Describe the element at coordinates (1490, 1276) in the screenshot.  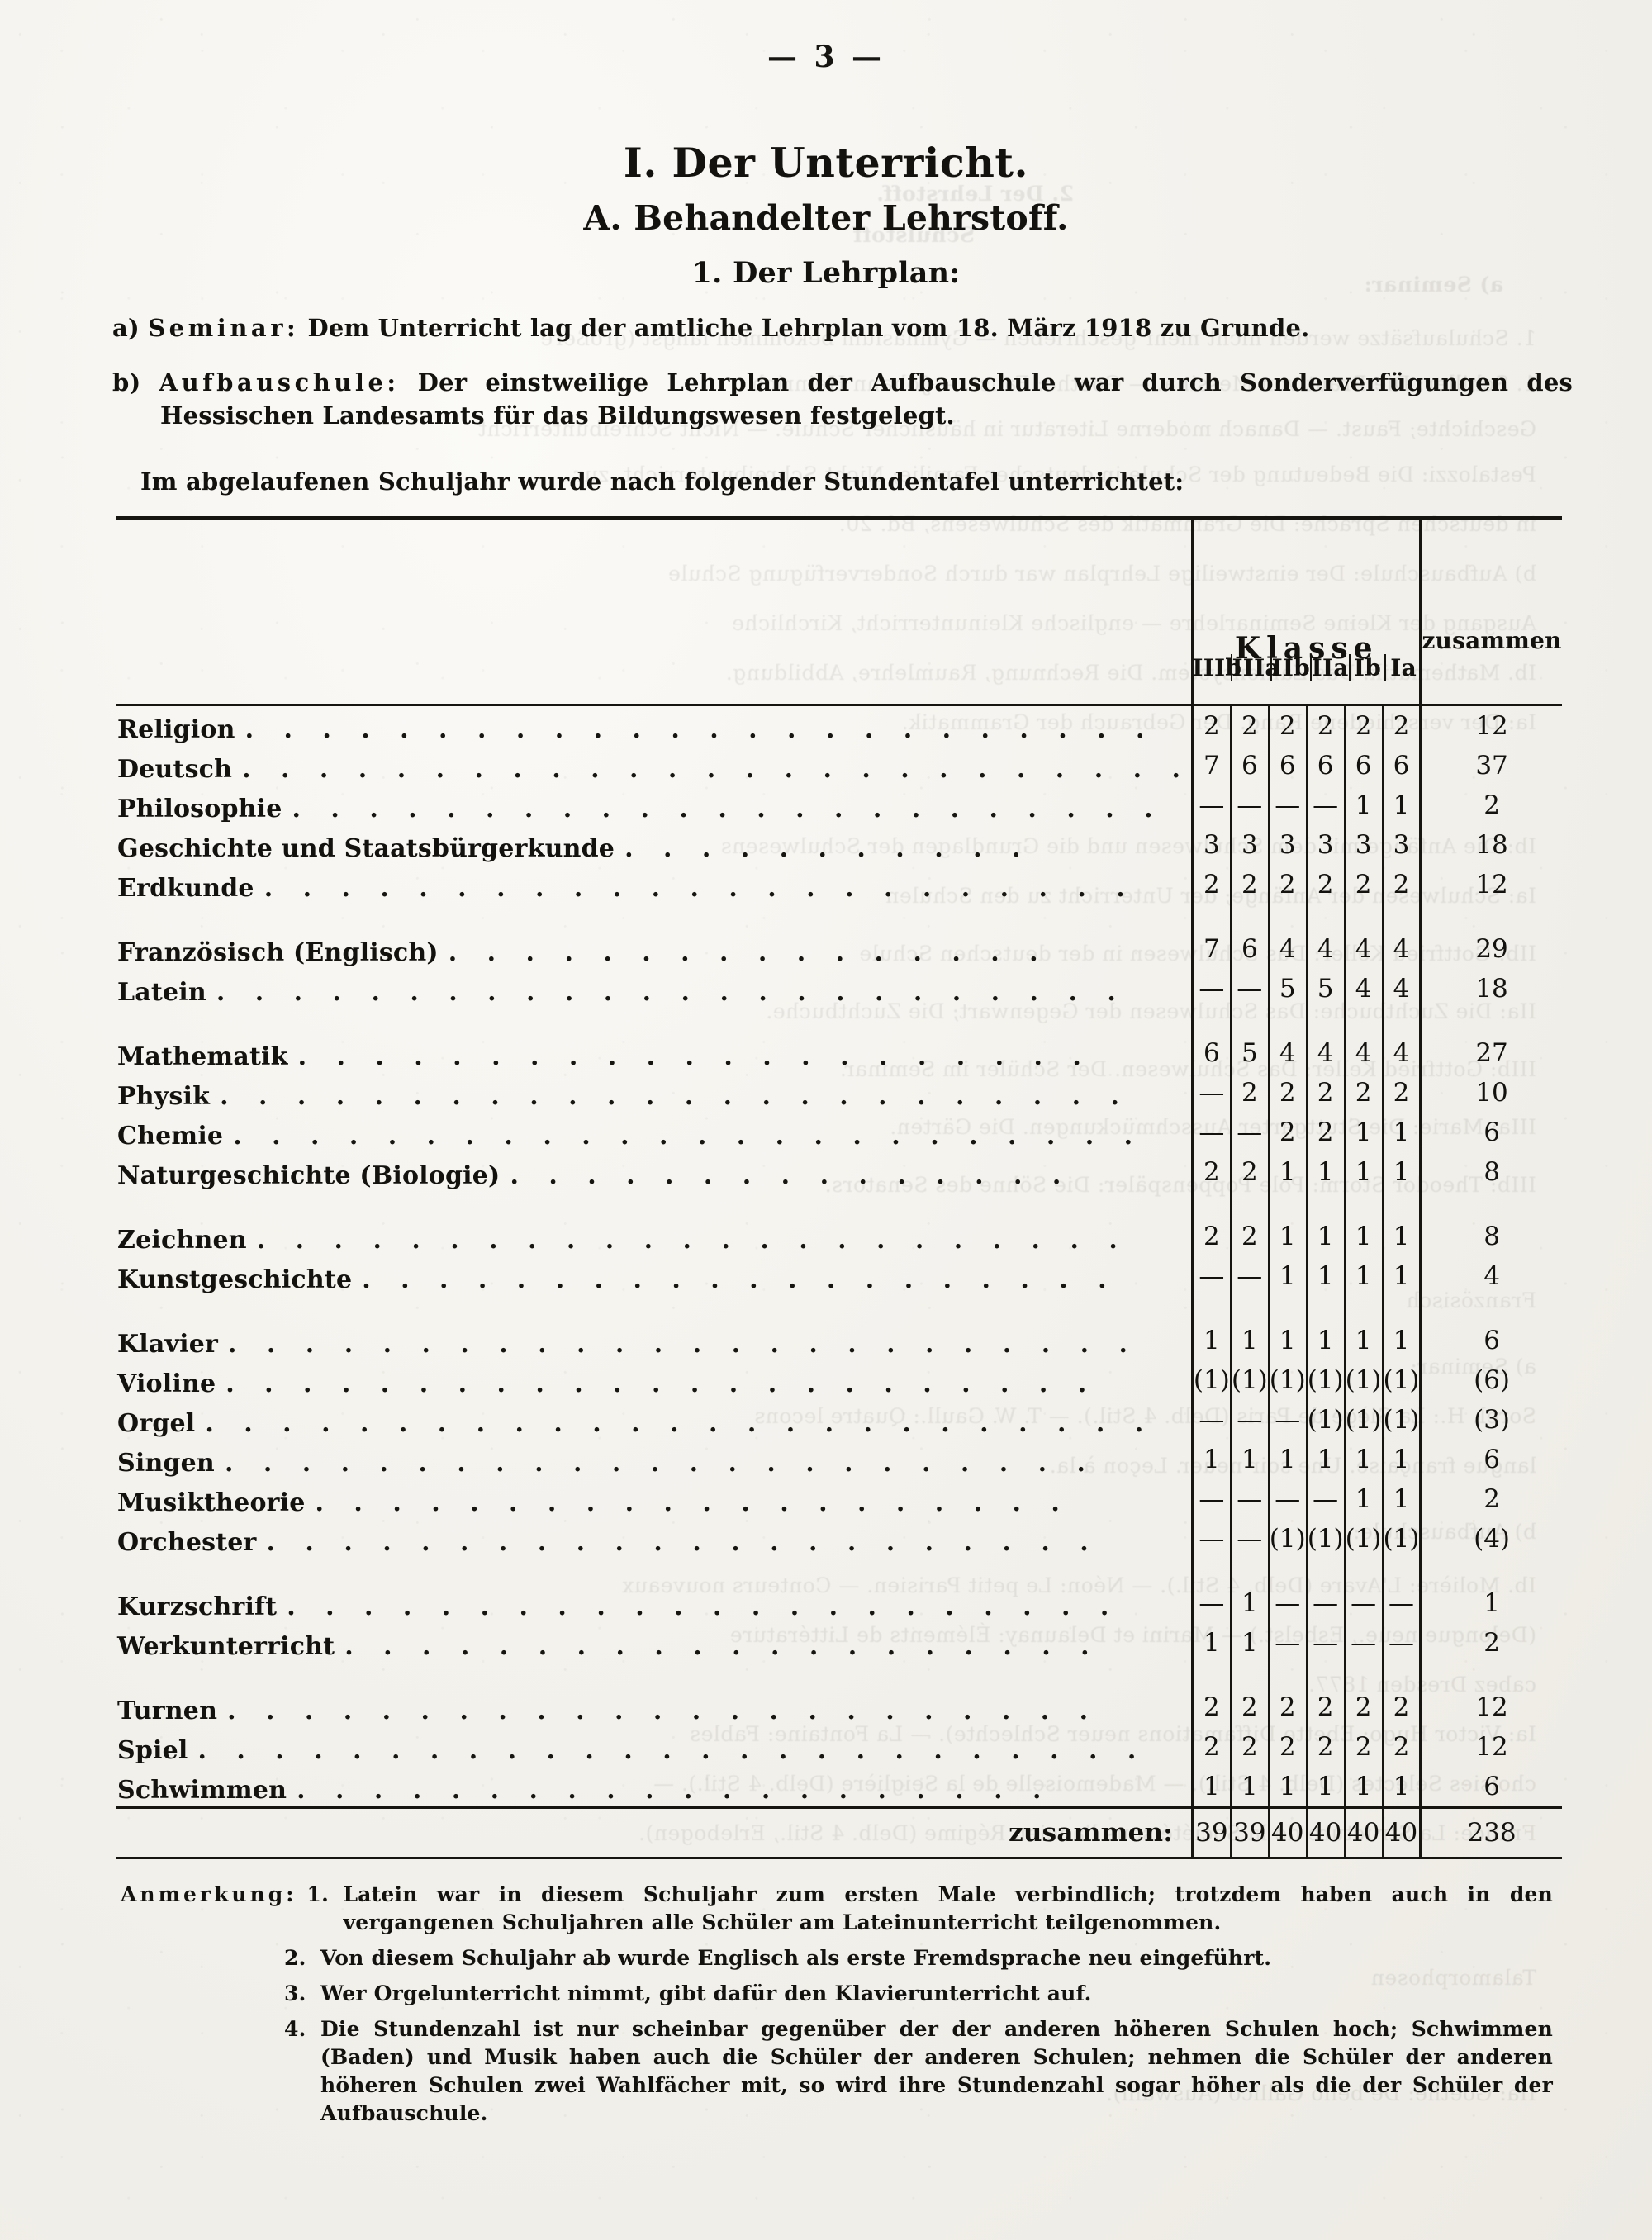
I see `cell-total: 4` at that location.